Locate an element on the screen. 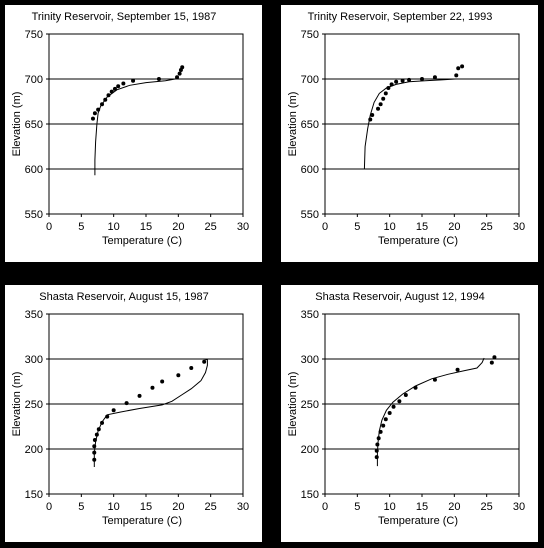 The image size is (544, 548). chart-title: Trinity Reservoir, September 15, 1987 is located at coordinates (124, 17).